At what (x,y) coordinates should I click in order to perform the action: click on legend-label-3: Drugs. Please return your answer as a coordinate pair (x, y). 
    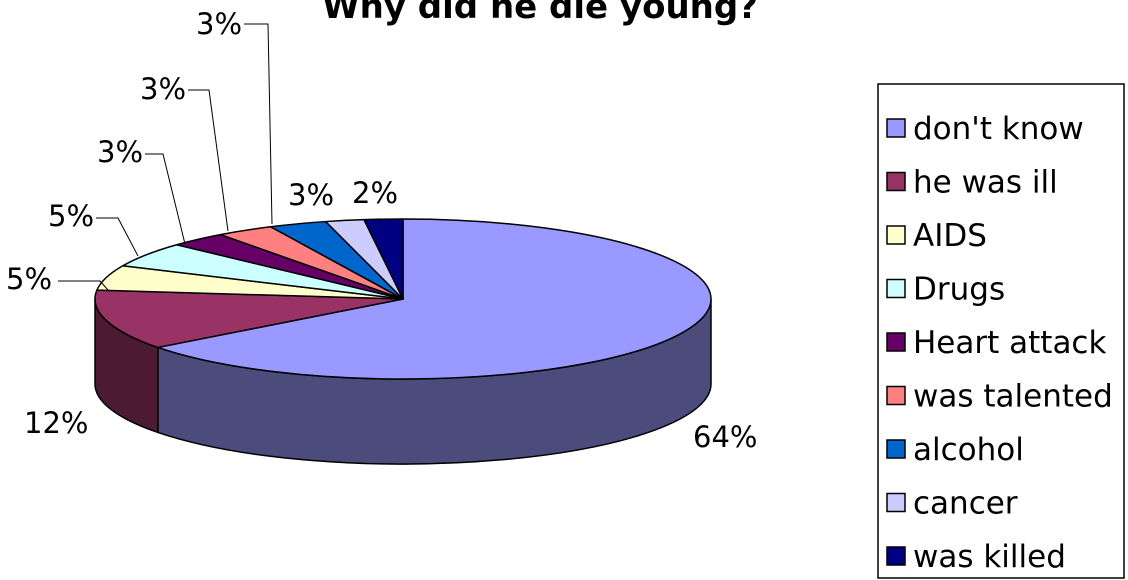
    Looking at the image, I should click on (959, 290).